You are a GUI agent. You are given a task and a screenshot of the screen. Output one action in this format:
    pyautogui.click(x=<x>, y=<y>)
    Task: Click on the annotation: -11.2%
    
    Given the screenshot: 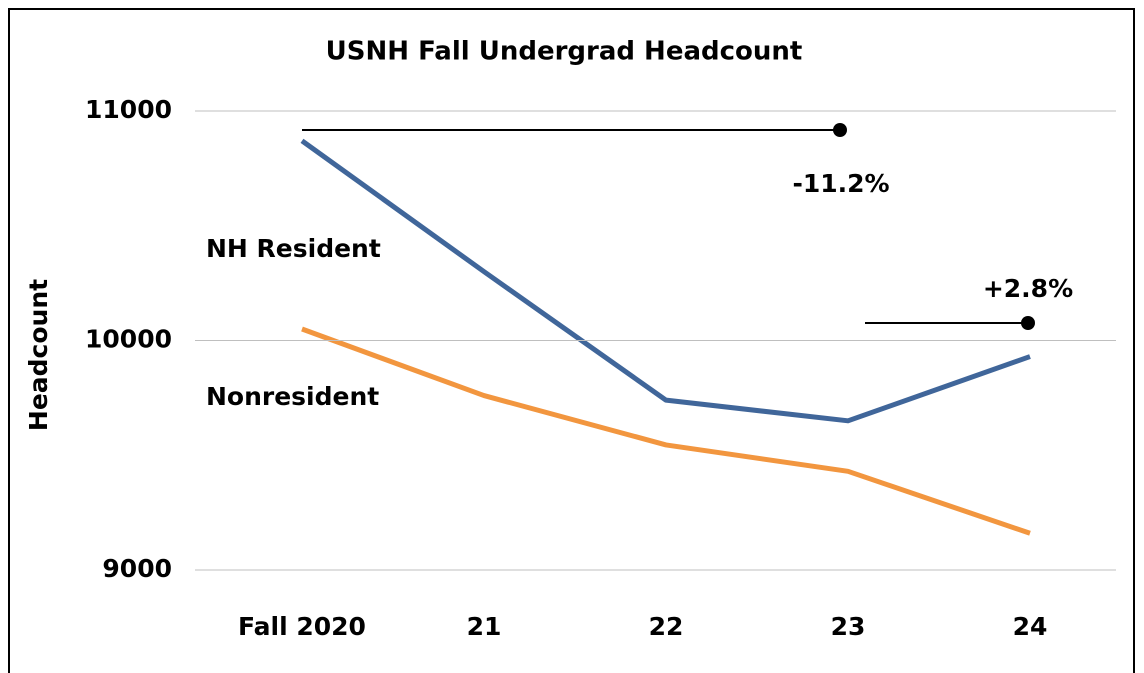 What is the action you would take?
    pyautogui.click(x=840, y=183)
    